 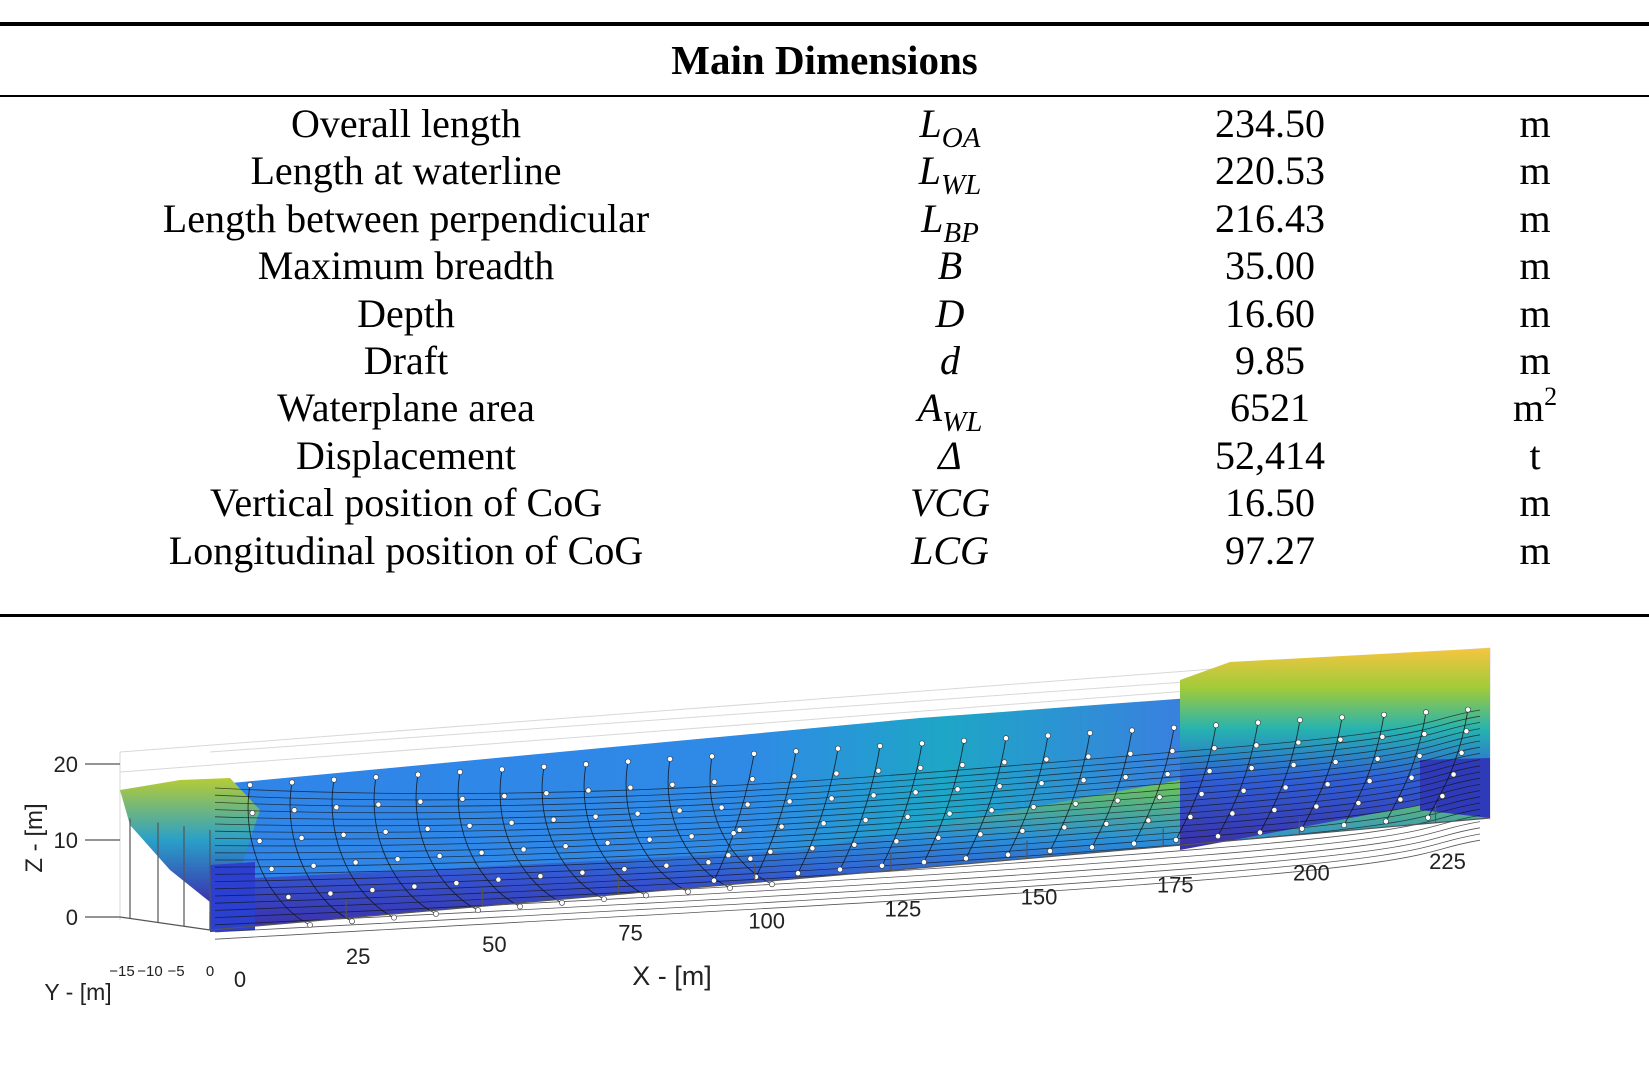 I want to click on plot-axes, so click(x=788, y=847).